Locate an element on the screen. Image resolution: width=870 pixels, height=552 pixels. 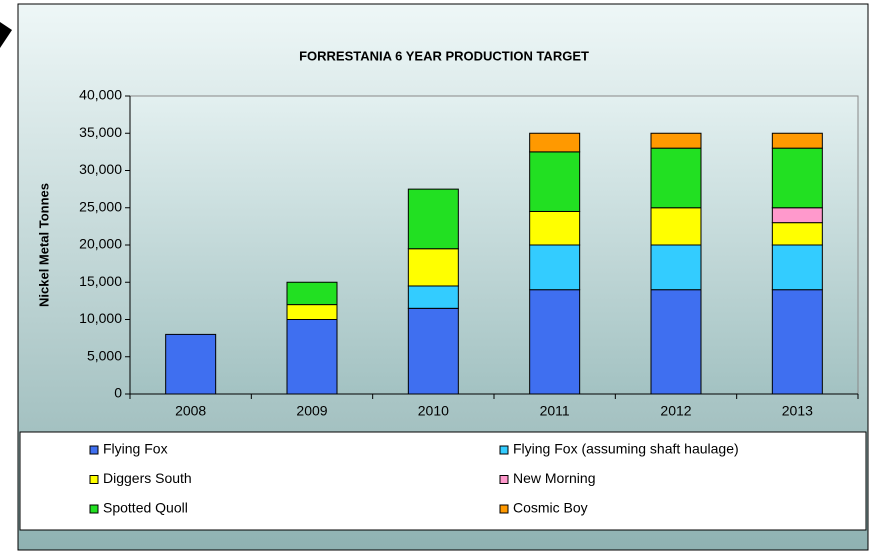
y-axis-label: Nickel Metal Tonnes is located at coordinates (43, 245).